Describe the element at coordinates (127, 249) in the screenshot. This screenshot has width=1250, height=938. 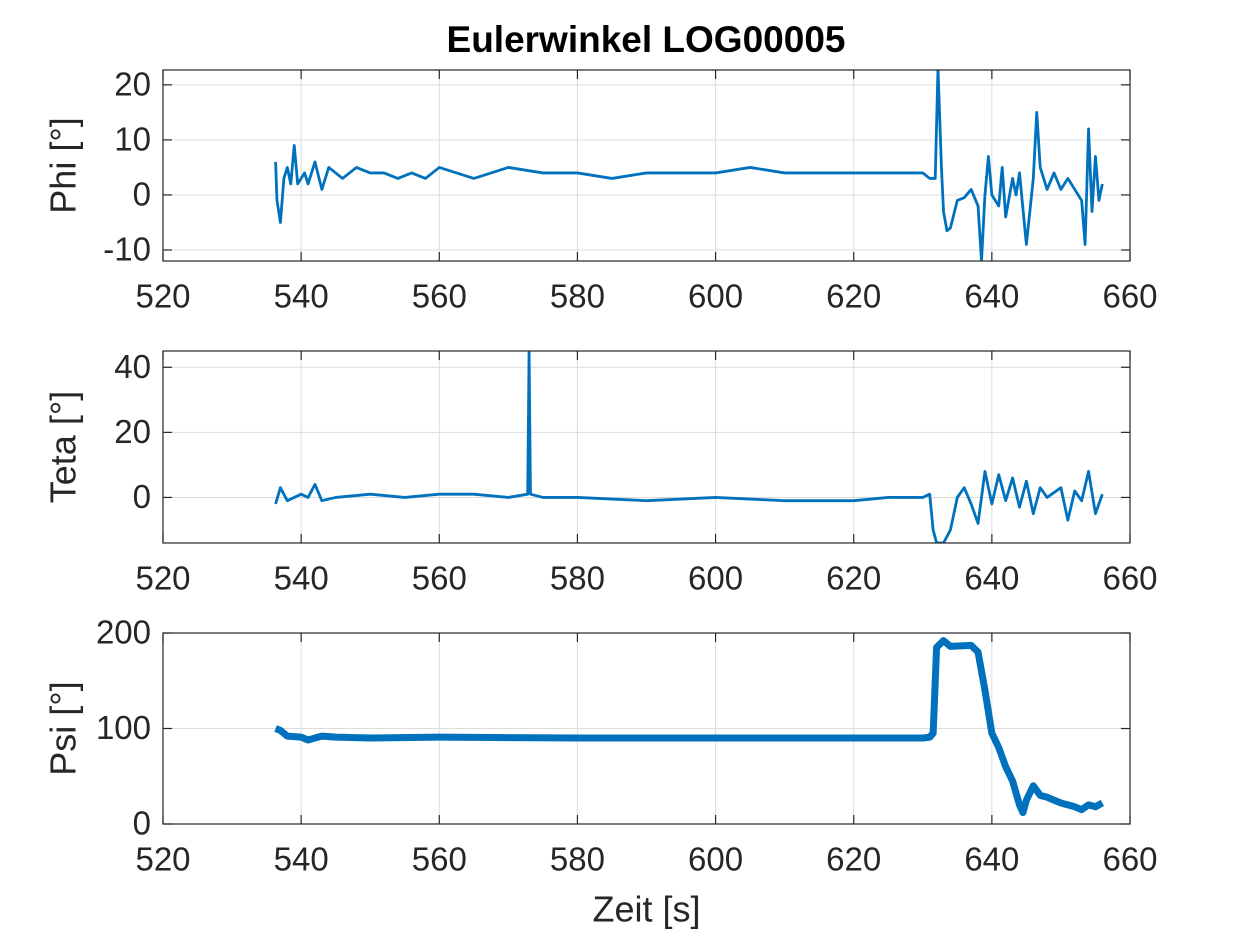
I see `y-tick-label: -10` at that location.